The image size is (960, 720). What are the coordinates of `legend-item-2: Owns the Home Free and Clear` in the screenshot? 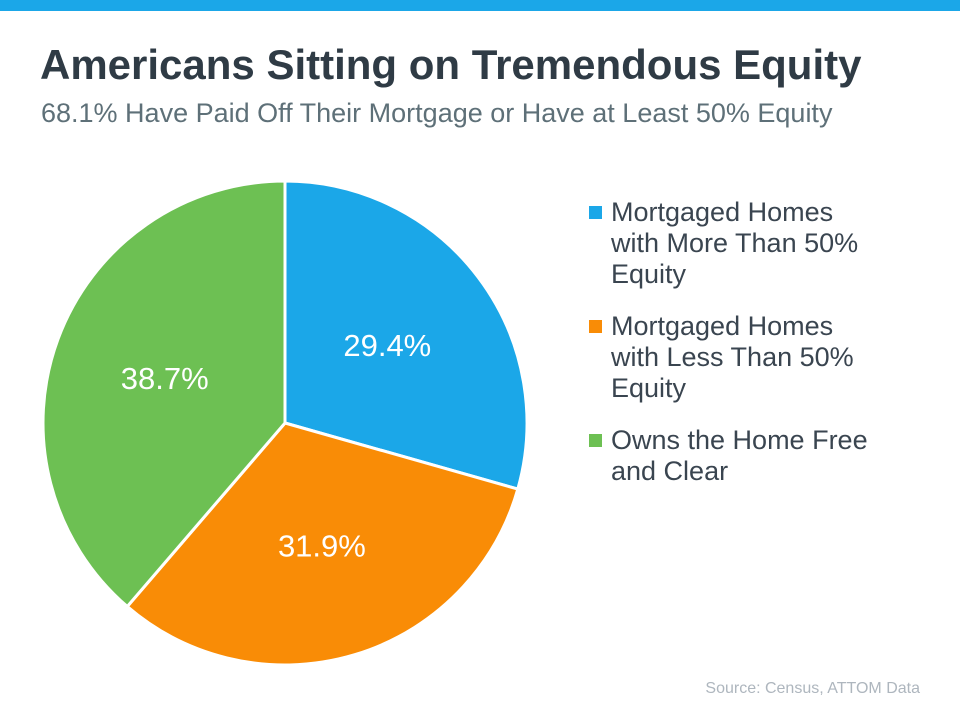 It's located at (749, 456).